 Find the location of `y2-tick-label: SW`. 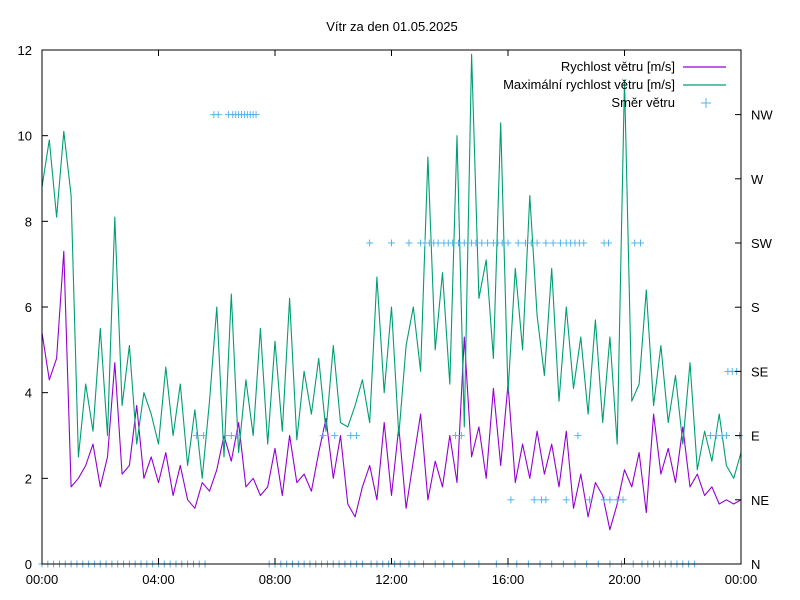

y2-tick-label: SW is located at coordinates (762, 243).